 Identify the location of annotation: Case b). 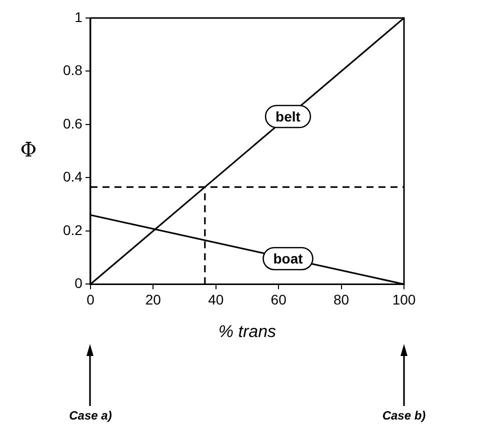
(404, 415).